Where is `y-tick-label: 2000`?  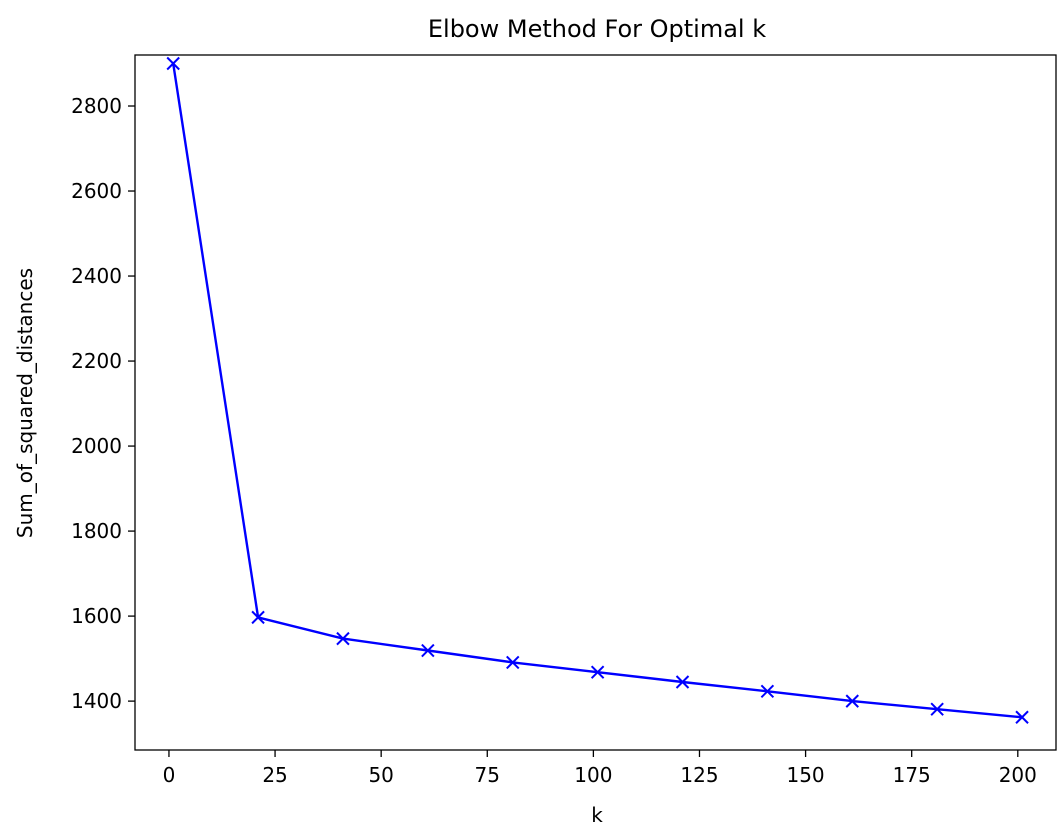
y-tick-label: 2000 is located at coordinates (96, 446).